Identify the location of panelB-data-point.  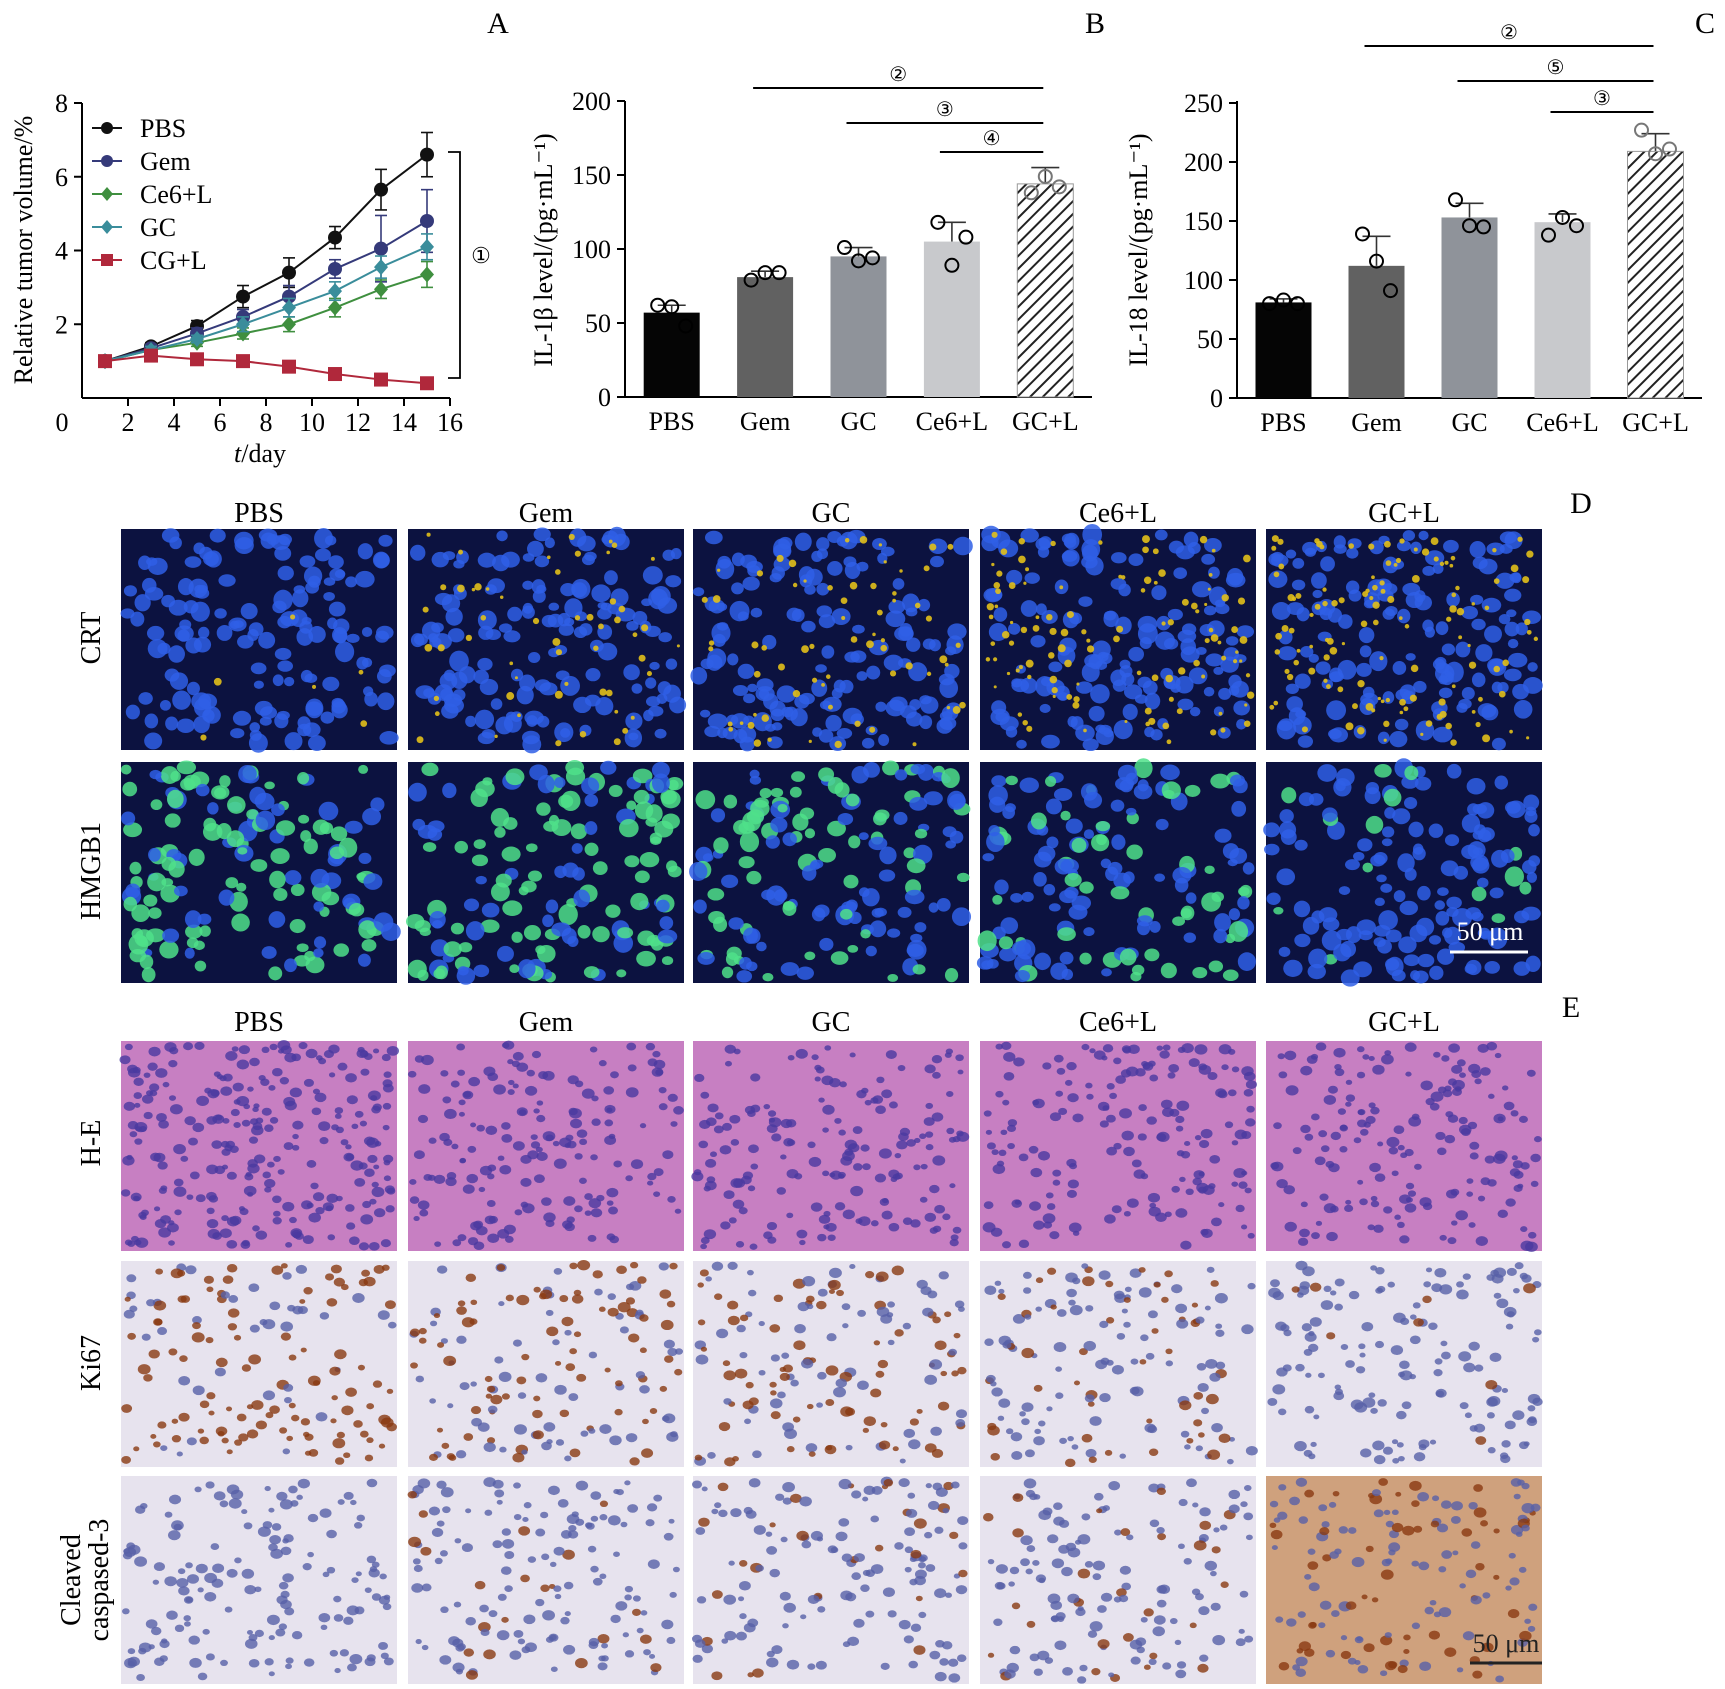
(1059, 187).